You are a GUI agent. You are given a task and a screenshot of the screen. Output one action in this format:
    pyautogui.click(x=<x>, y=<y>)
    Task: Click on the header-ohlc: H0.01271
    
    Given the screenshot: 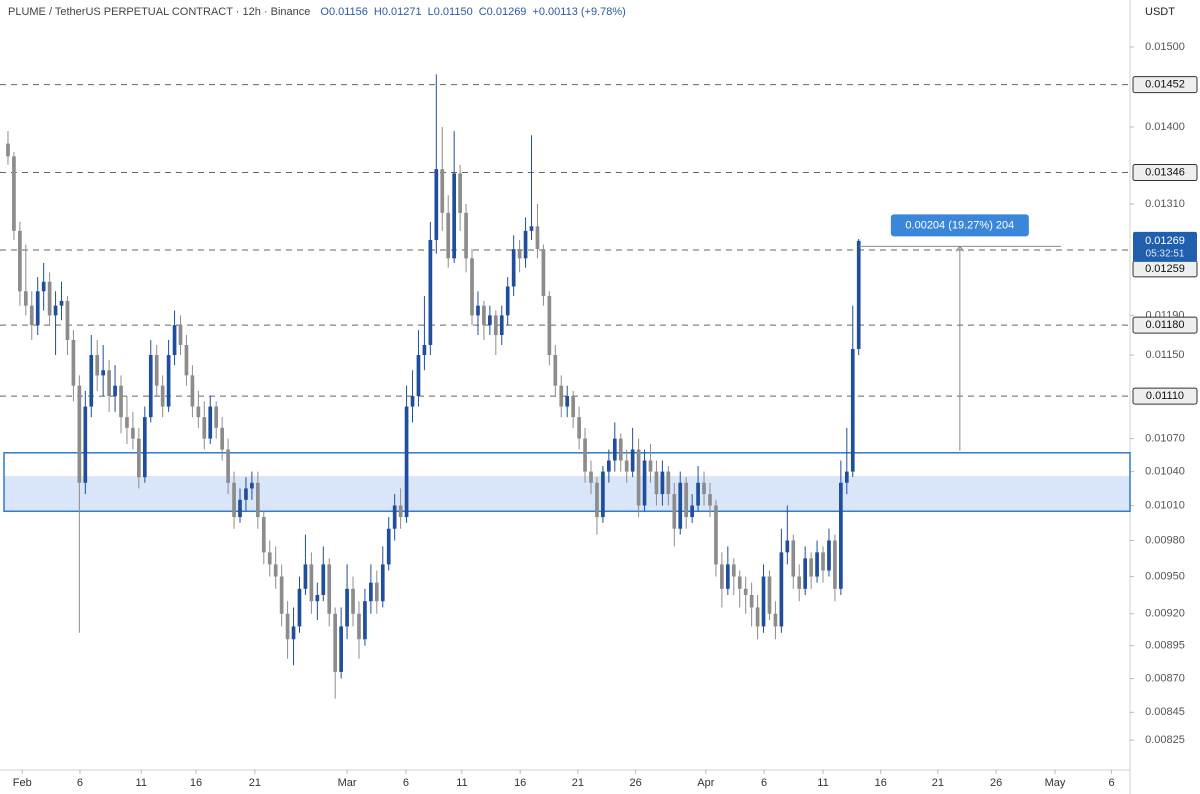 What is the action you would take?
    pyautogui.click(x=398, y=12)
    